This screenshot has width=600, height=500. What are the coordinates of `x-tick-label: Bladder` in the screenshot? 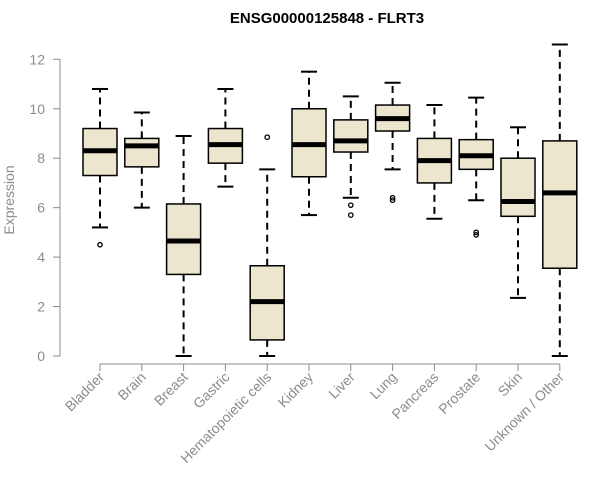 It's located at (85, 392).